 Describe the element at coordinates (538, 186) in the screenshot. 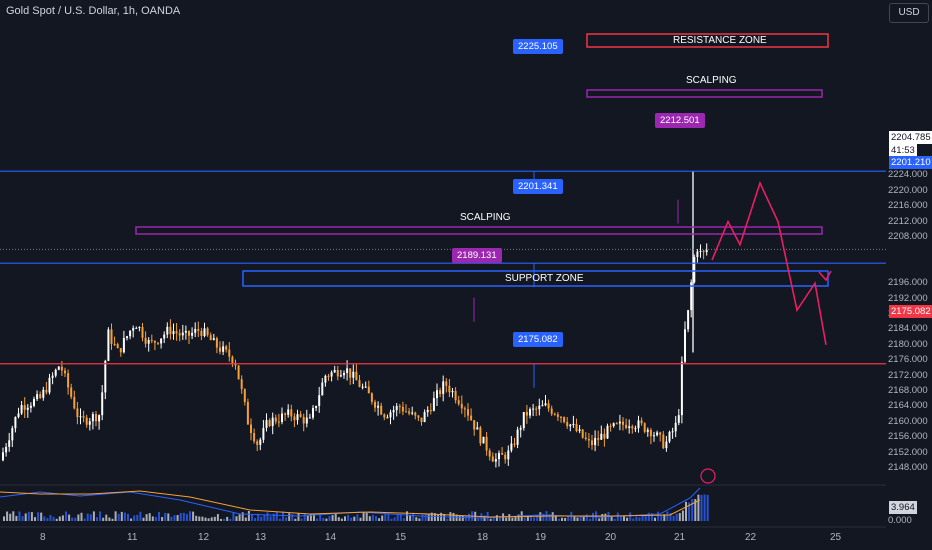

I see `price-label-2201: 2201.341` at that location.